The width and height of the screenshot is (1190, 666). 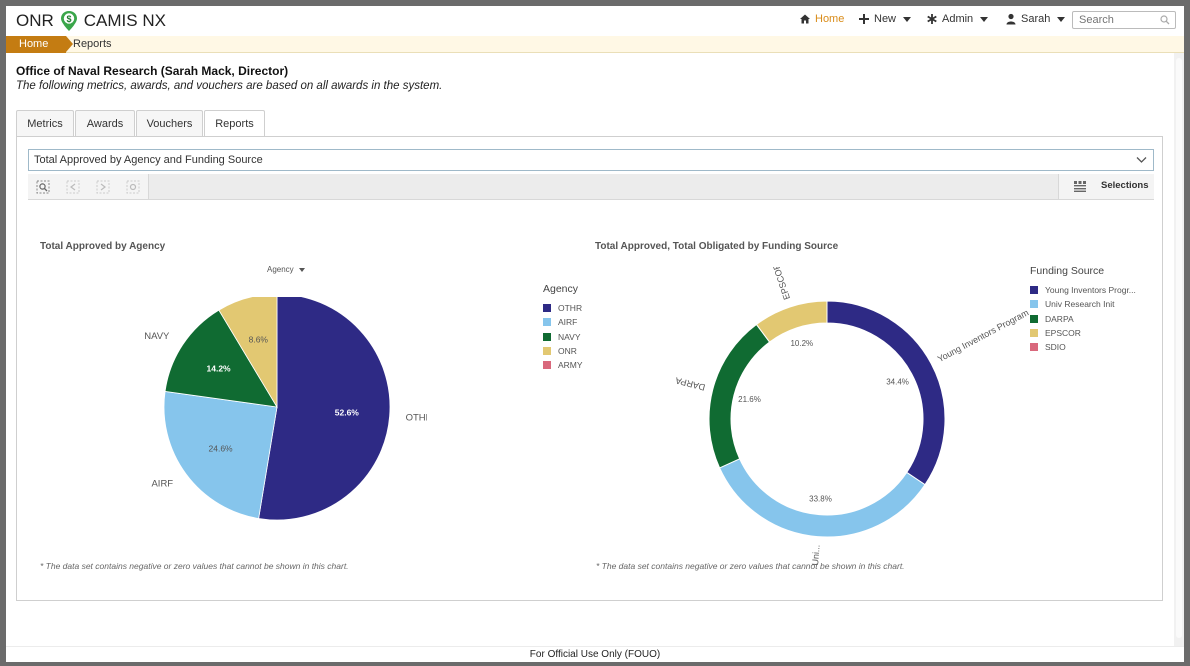 I want to click on agency-legend-item: ONR, so click(x=563, y=351).